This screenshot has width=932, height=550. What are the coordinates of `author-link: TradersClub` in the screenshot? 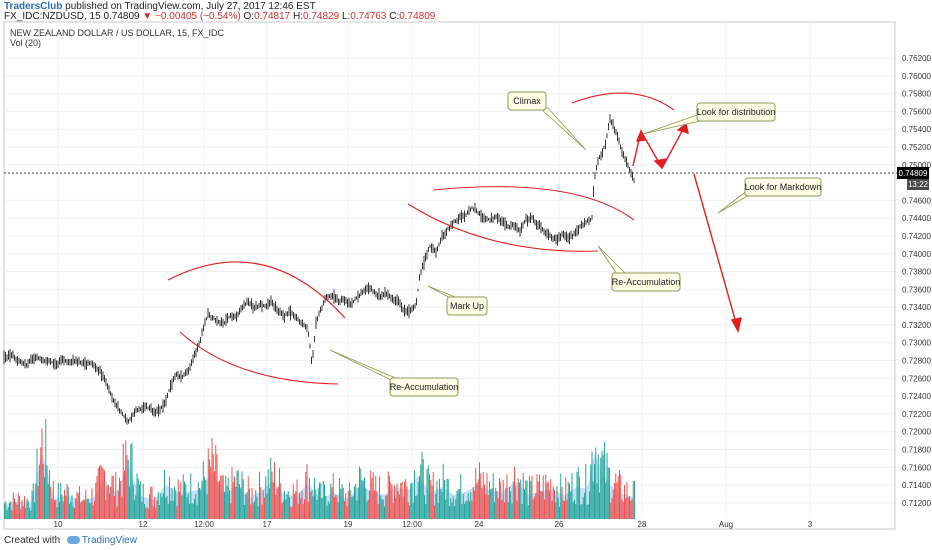 It's located at (33, 6).